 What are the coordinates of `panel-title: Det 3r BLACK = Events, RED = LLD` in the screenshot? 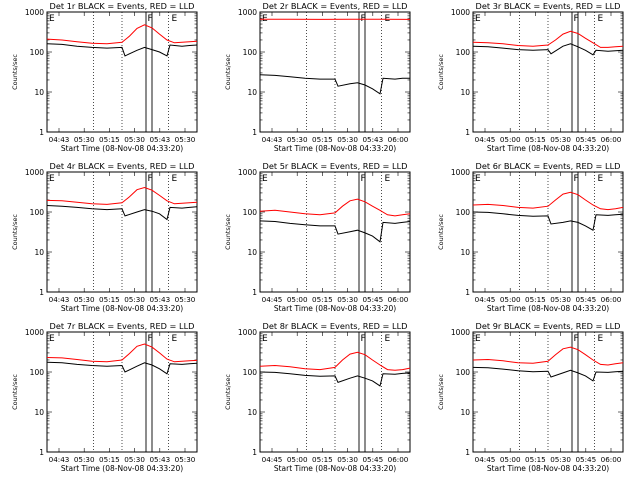 It's located at (548, 6).